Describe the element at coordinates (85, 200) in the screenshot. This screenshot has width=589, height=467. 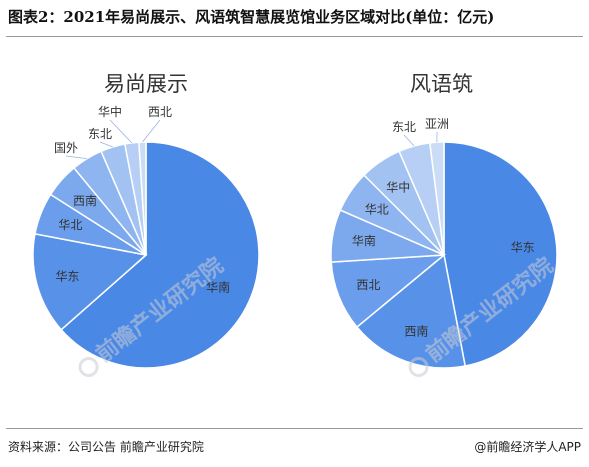
I see `slice-label-yishang-3: 西南` at that location.